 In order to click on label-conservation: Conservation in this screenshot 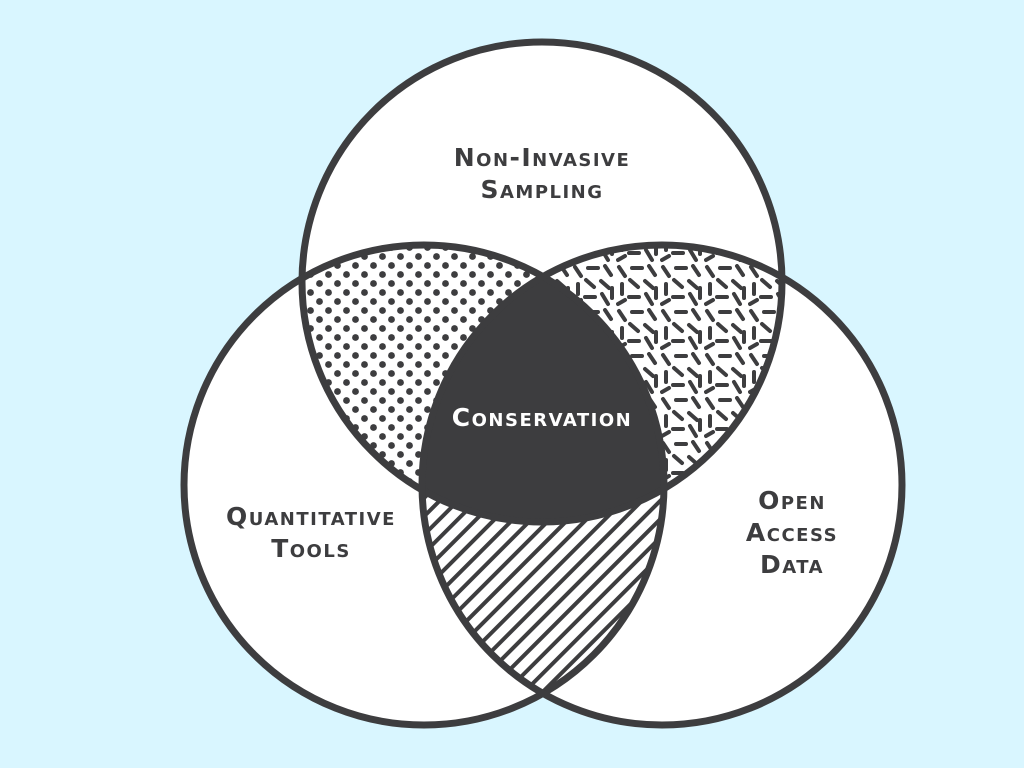, I will do `click(542, 418)`.